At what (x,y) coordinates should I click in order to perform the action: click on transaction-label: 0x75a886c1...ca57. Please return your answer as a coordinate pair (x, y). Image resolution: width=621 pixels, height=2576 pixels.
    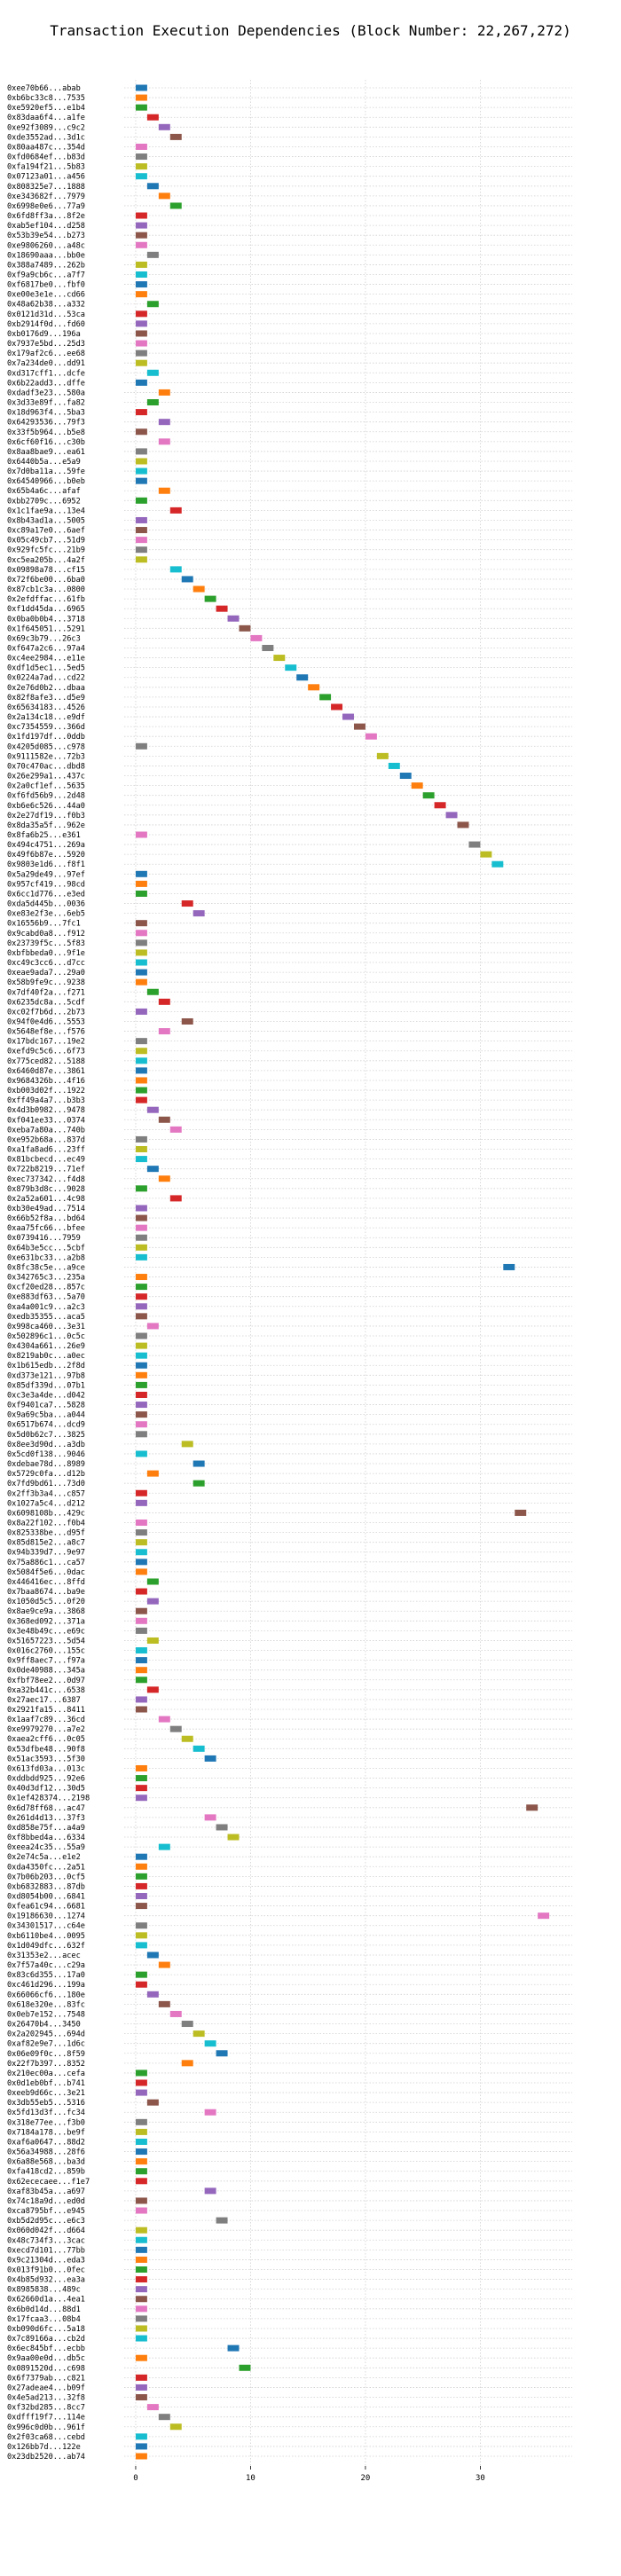
    Looking at the image, I should click on (46, 1563).